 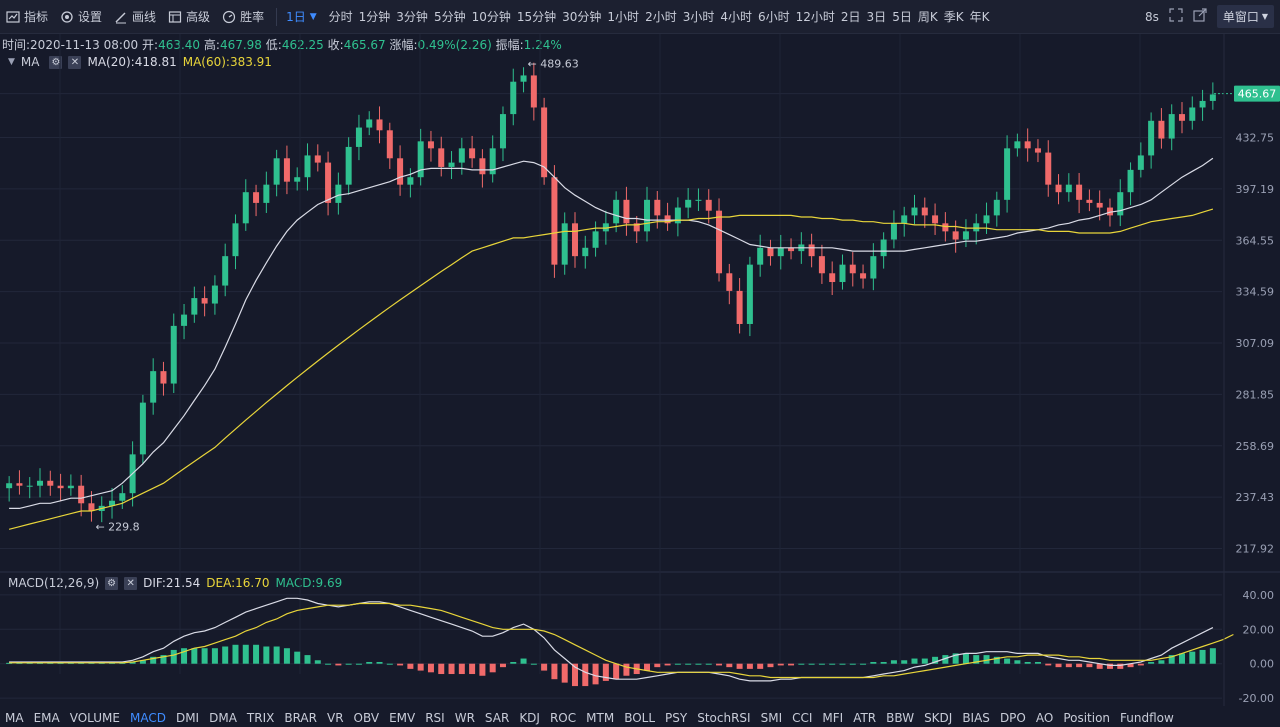 What do you see at coordinates (900, 717) in the screenshot?
I see `indicator-tab: BBW` at bounding box center [900, 717].